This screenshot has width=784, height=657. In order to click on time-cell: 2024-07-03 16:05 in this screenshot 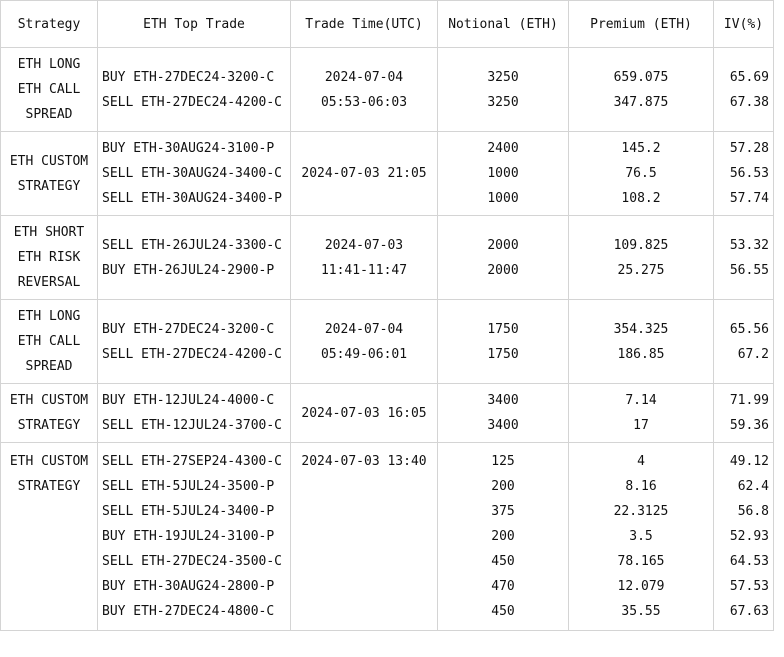, I will do `click(364, 413)`.